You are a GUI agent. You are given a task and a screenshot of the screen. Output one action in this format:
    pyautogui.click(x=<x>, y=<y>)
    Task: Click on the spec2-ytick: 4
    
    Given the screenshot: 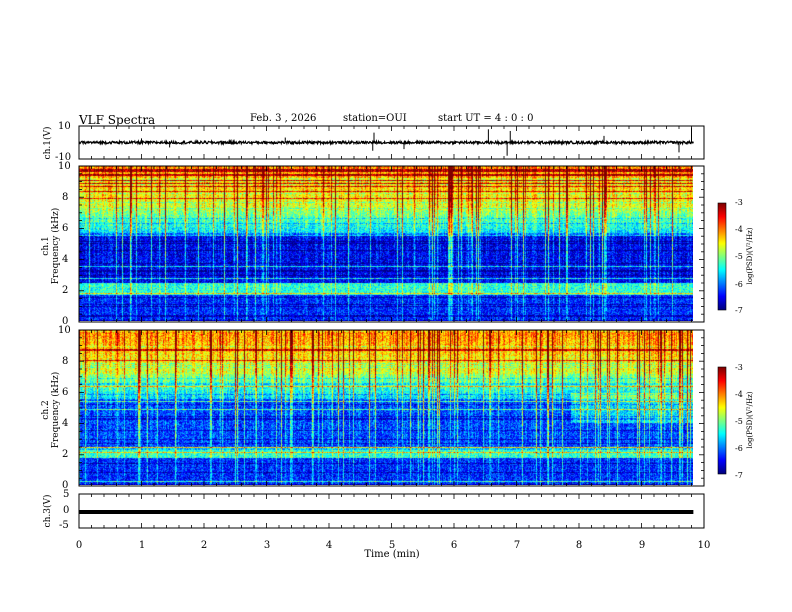 What is the action you would take?
    pyautogui.click(x=65, y=423)
    